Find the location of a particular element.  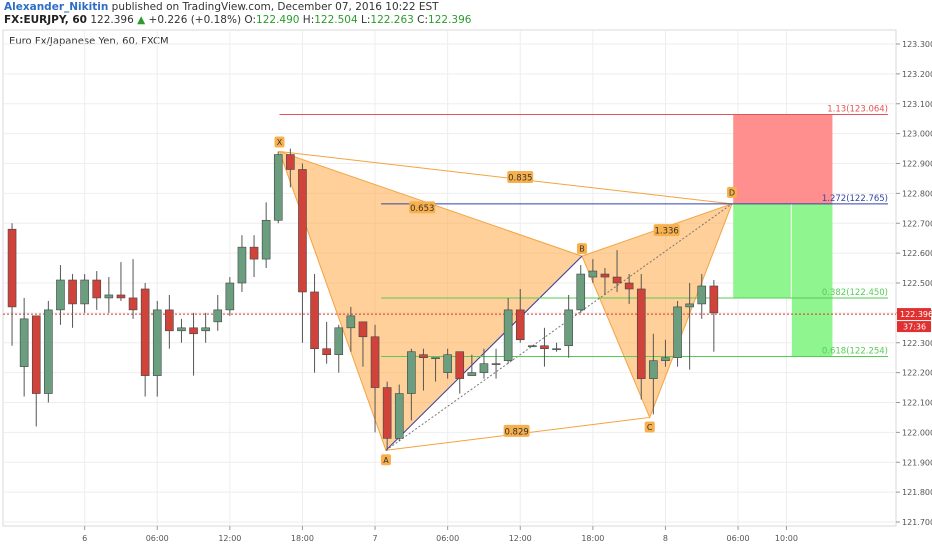

countdown-badge is located at coordinates (914, 327).